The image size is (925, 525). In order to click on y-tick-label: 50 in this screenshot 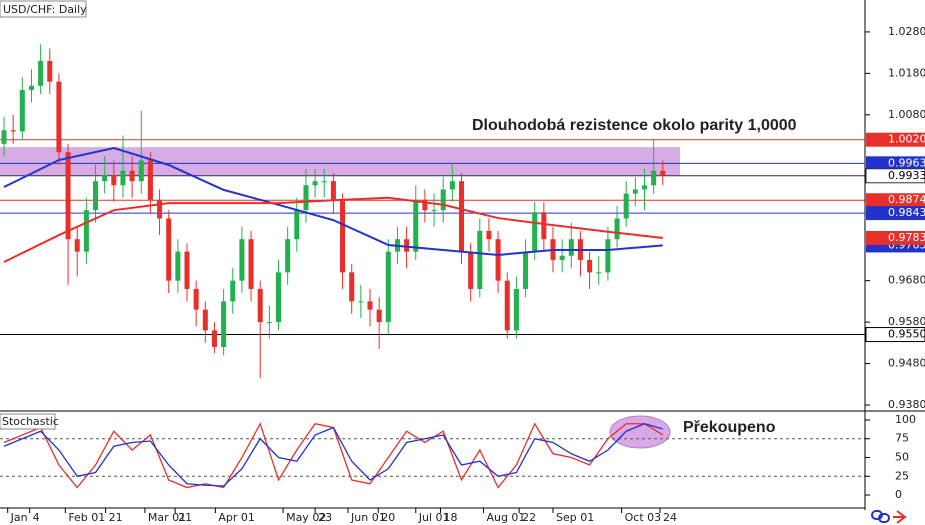, I will do `click(902, 456)`.